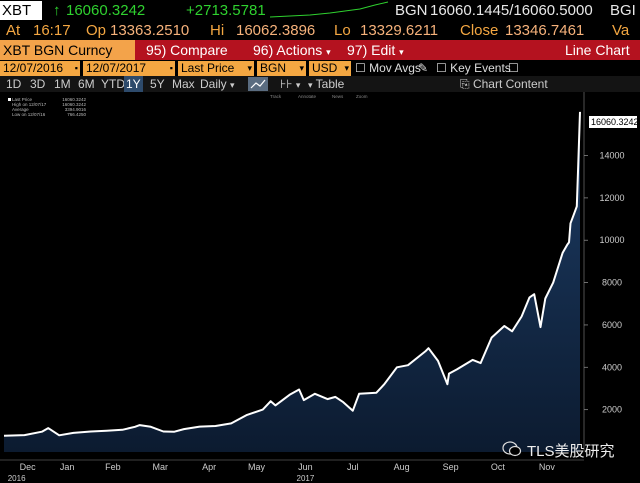  What do you see at coordinates (33, 68) in the screenshot?
I see `start-date-value: 12/07/2016` at bounding box center [33, 68].